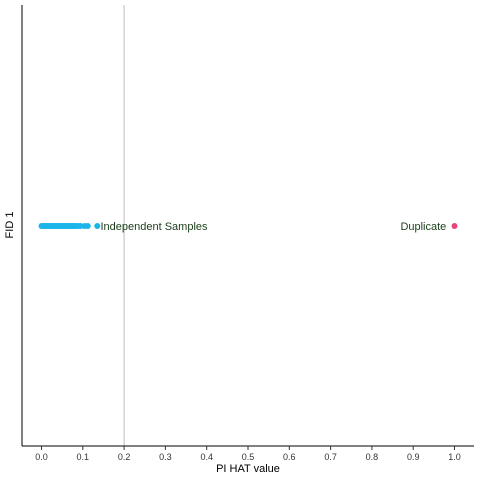  I want to click on annotations: Independent Samples Duplicate, so click(273, 227).